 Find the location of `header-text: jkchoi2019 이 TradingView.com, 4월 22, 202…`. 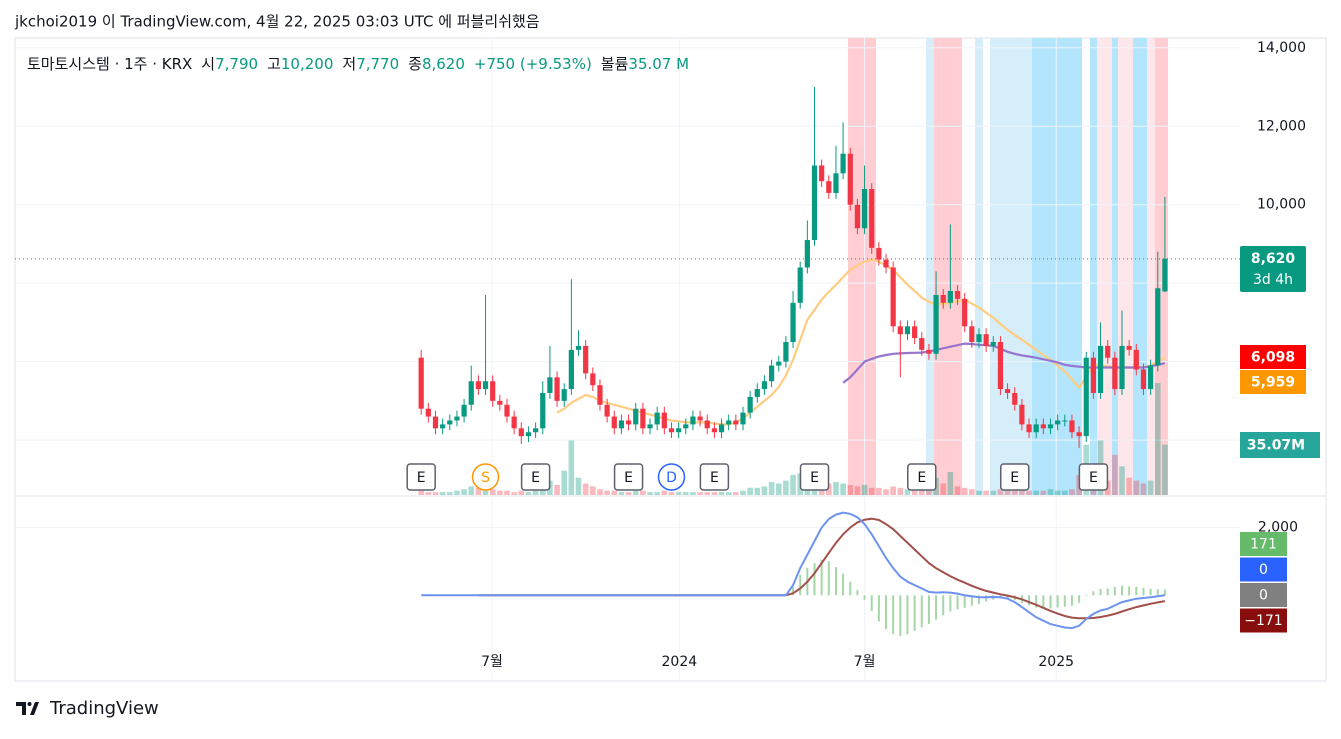

header-text: jkchoi2019 이 TradingView.com, 4월 22, 202… is located at coordinates (277, 22).